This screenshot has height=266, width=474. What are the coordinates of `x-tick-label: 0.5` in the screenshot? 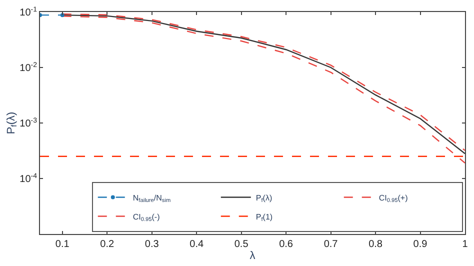 It's located at (241, 244).